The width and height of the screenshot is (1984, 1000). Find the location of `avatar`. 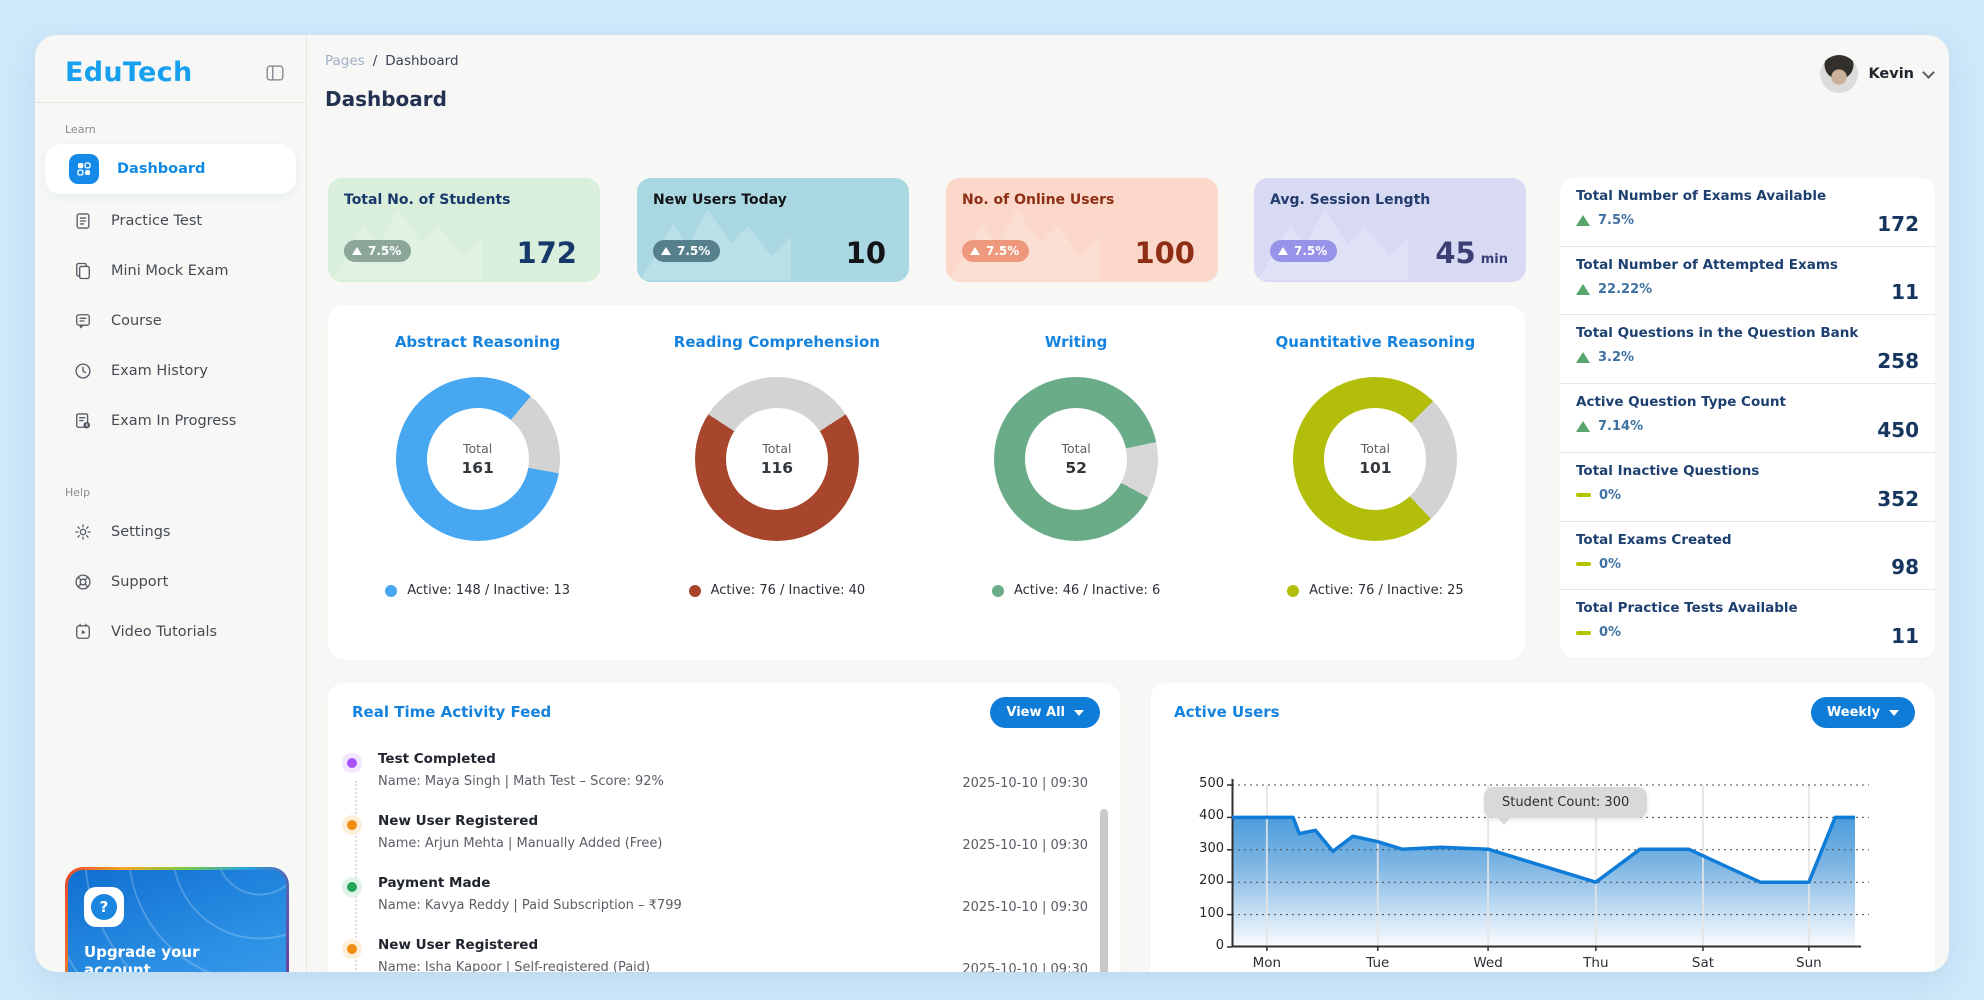

avatar is located at coordinates (1839, 74).